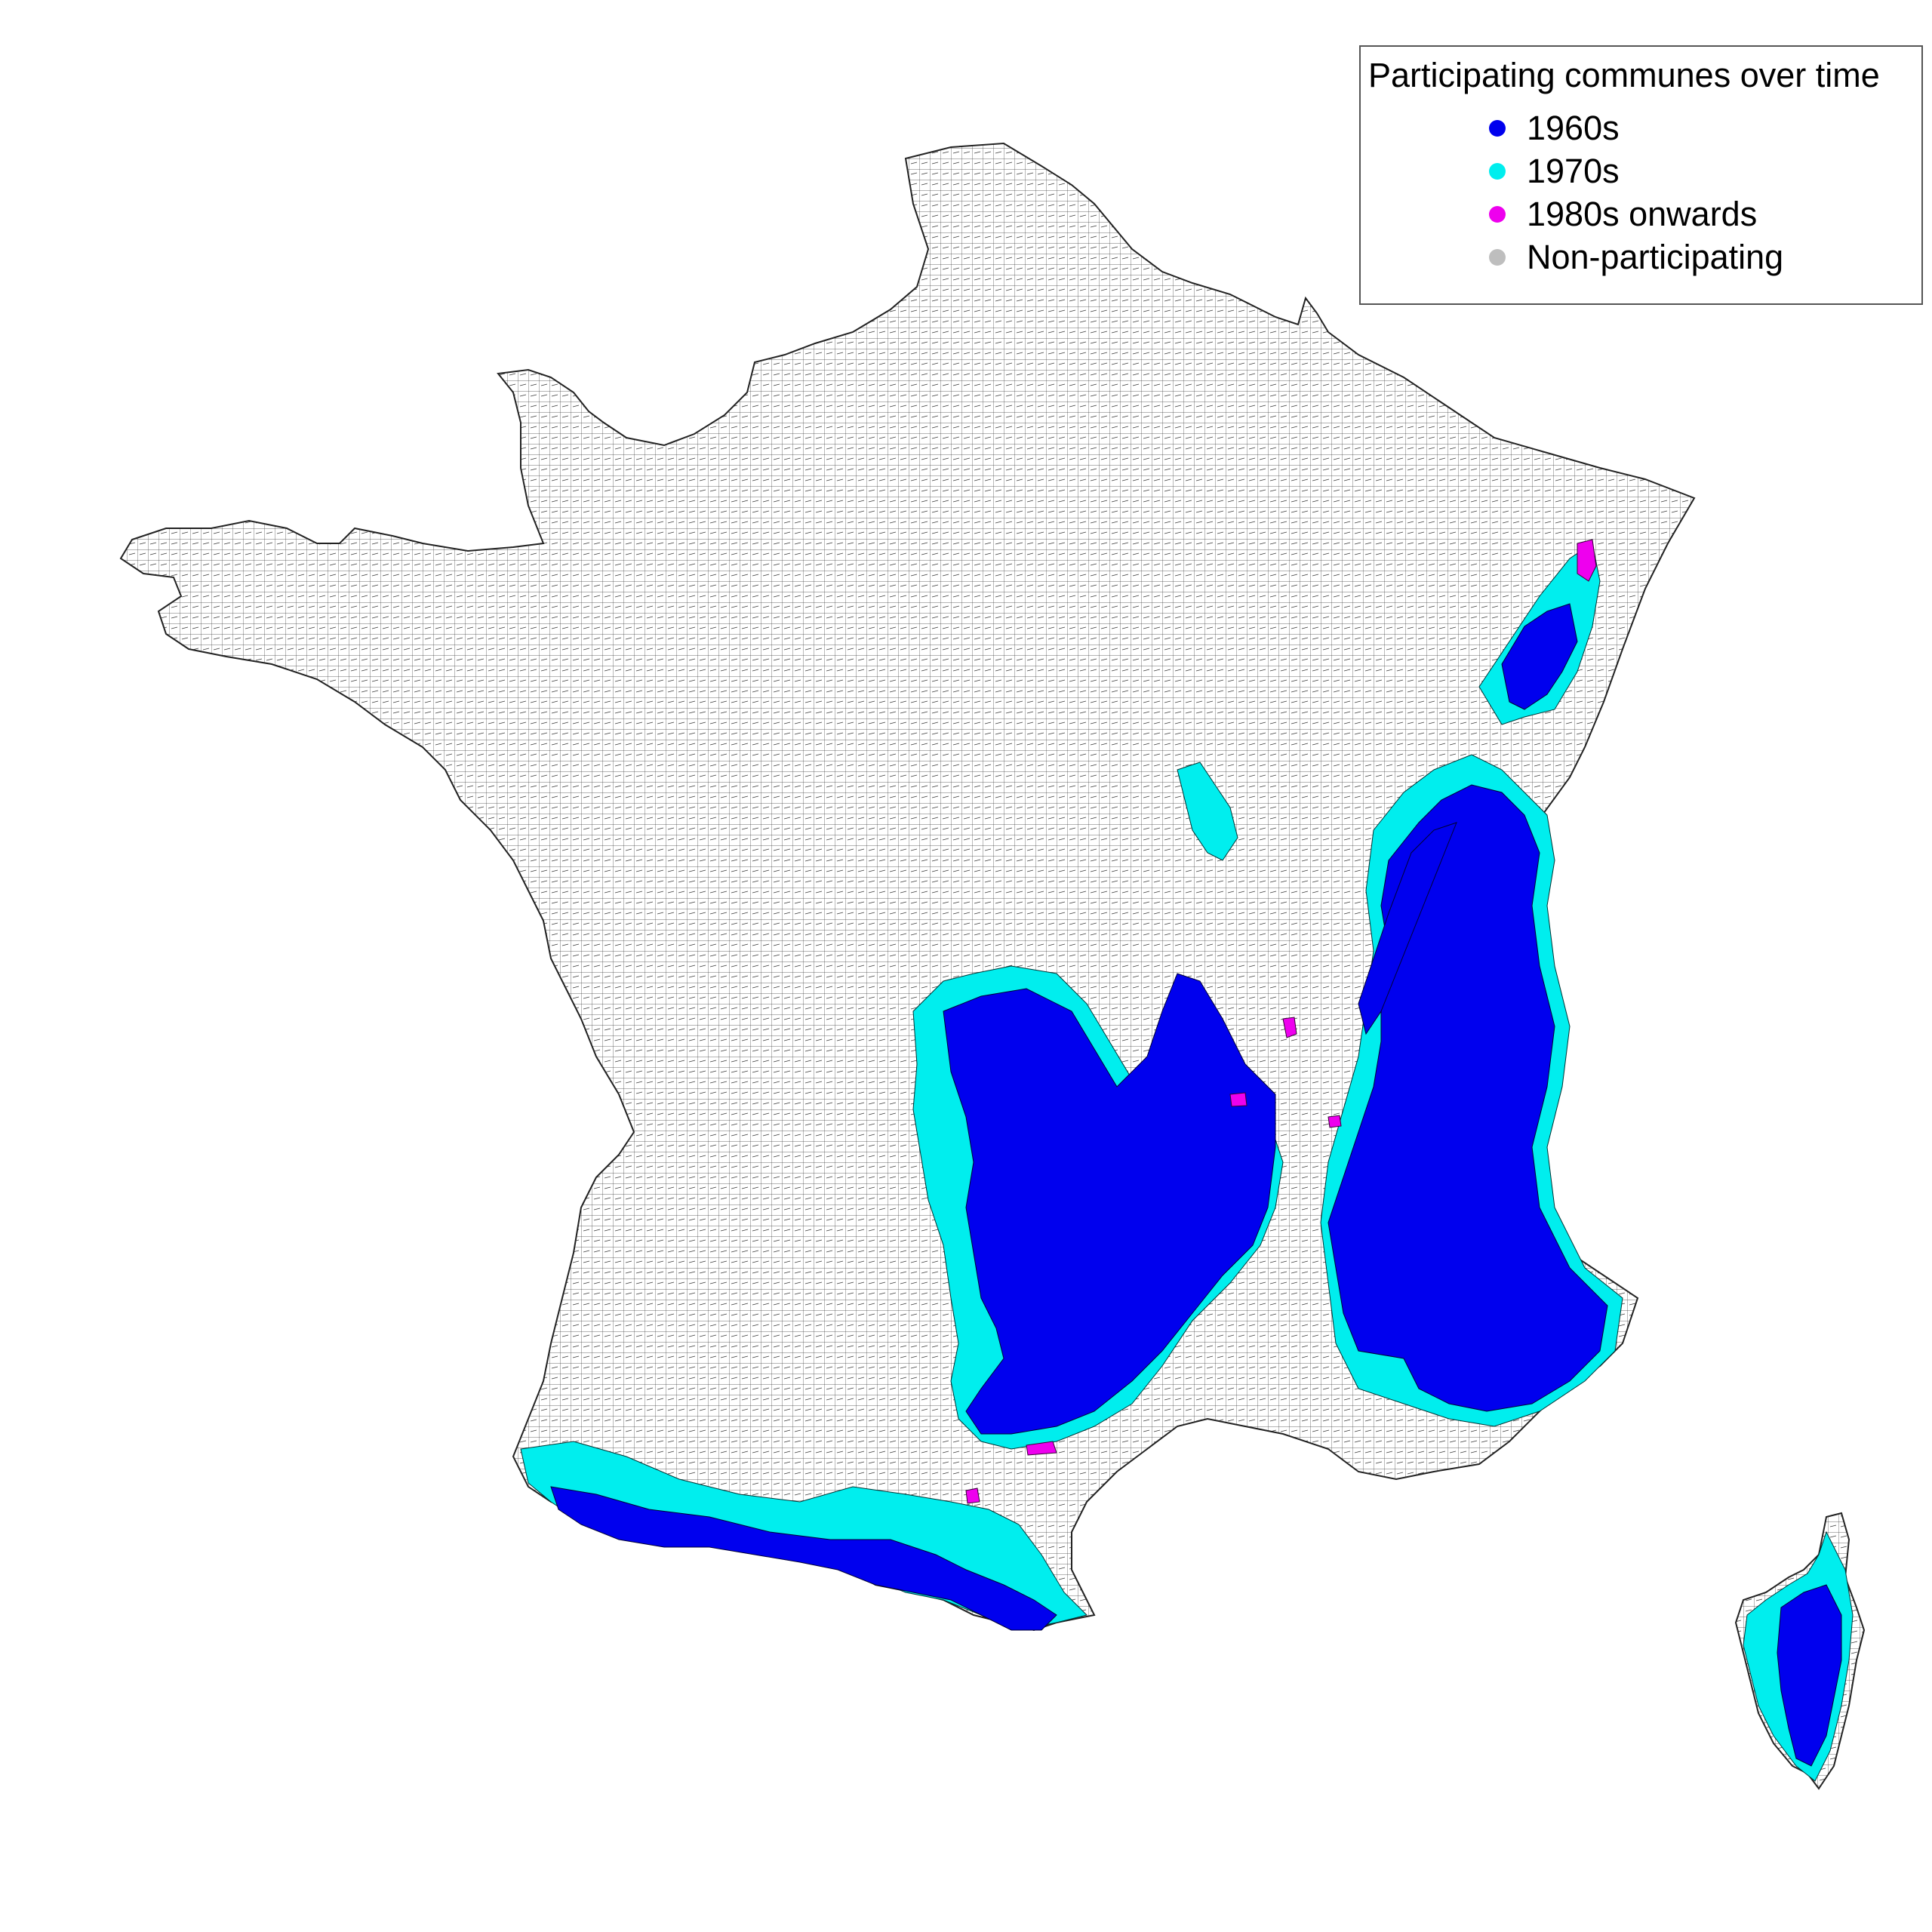  Describe the element at coordinates (1407, 928) in the screenshot. I see `jura-1960s` at that location.